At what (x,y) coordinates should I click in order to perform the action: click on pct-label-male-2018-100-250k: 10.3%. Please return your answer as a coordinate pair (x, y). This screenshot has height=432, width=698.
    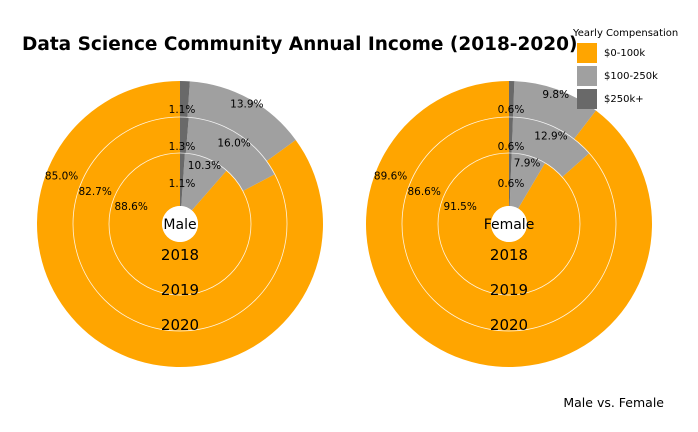
    Looking at the image, I should click on (204, 166).